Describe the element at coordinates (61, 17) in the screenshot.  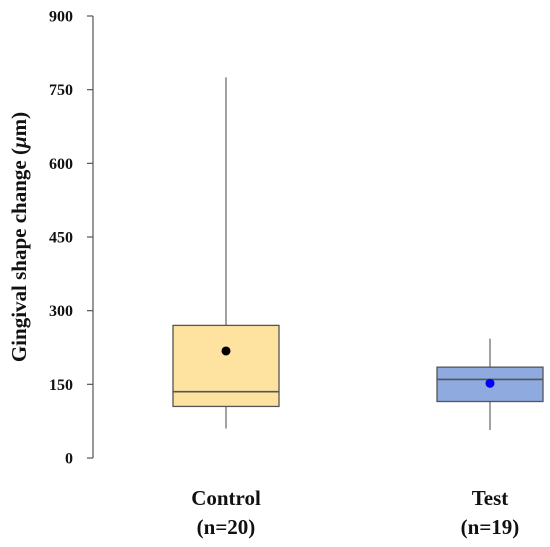
I see `y-tick-label: 900` at that location.